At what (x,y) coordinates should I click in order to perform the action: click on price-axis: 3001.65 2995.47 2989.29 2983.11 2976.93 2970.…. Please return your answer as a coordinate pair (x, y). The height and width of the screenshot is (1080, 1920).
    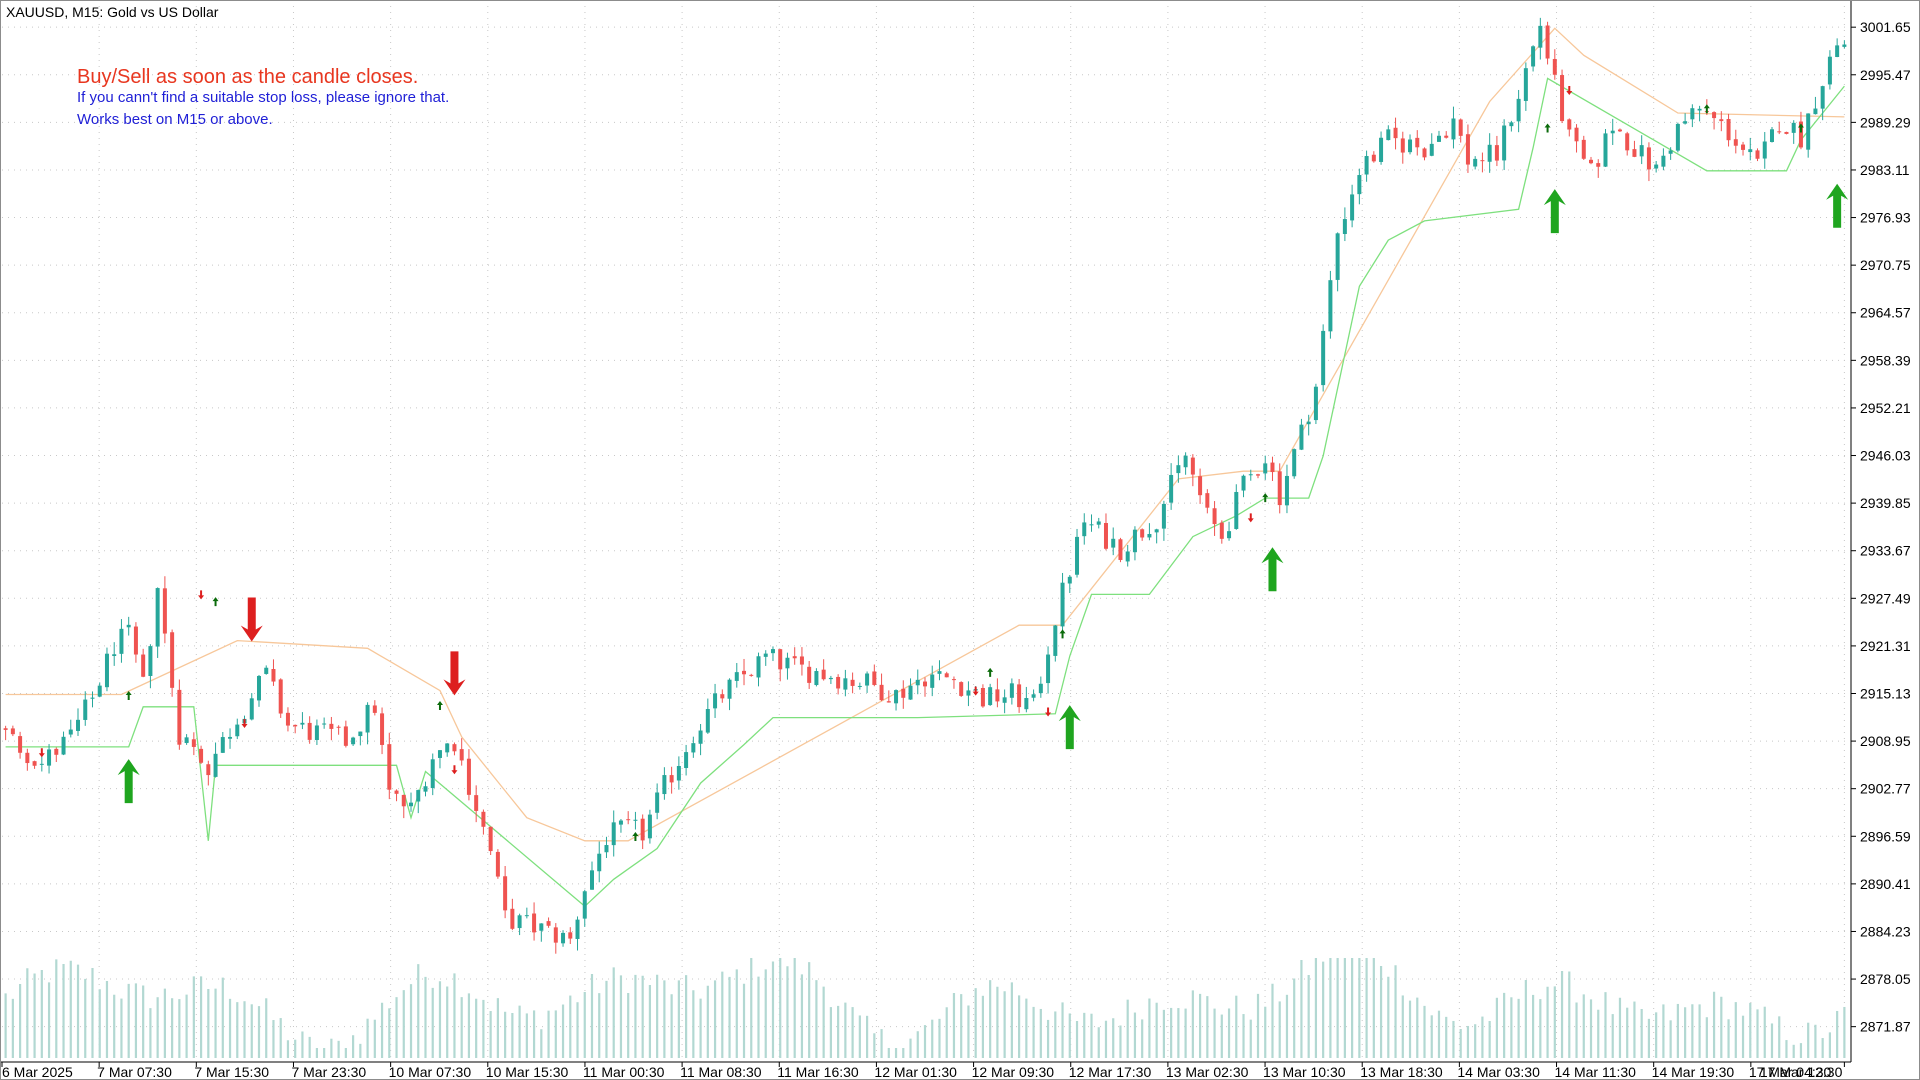
    Looking at the image, I should click on (1881, 527).